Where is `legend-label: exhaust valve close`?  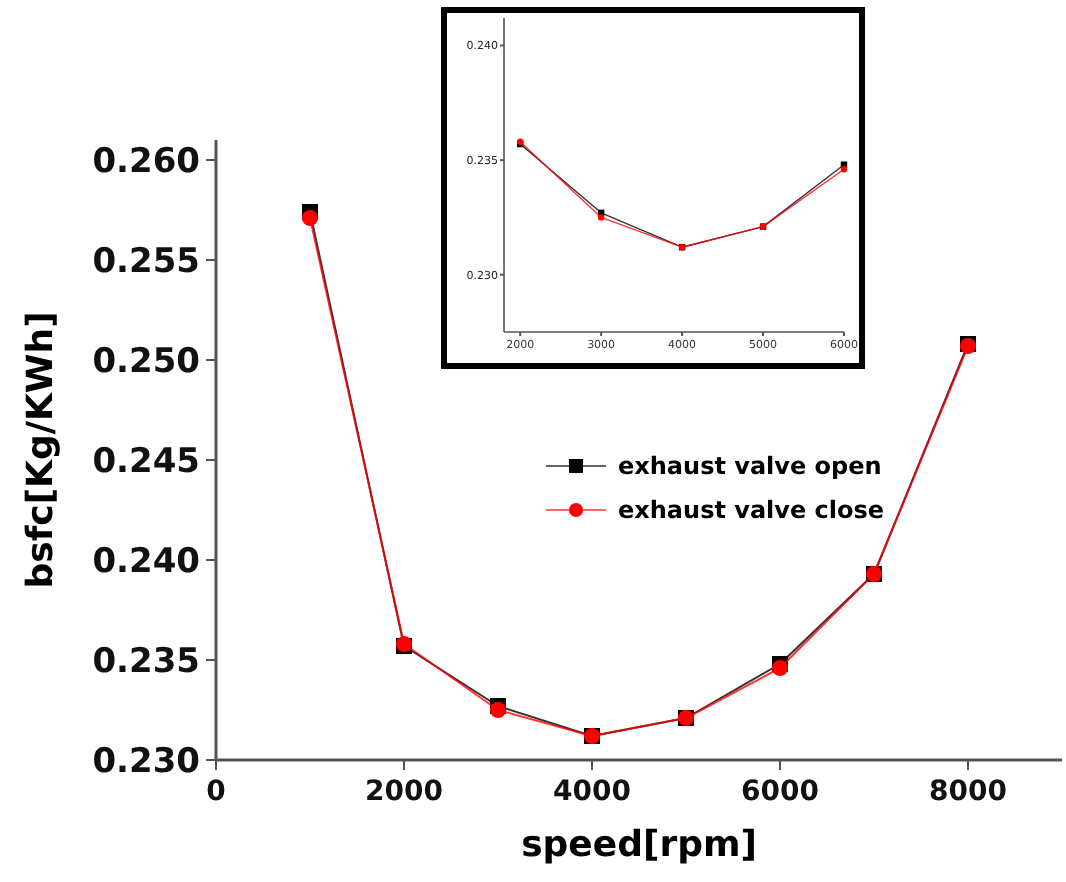
legend-label: exhaust valve close is located at coordinates (751, 510).